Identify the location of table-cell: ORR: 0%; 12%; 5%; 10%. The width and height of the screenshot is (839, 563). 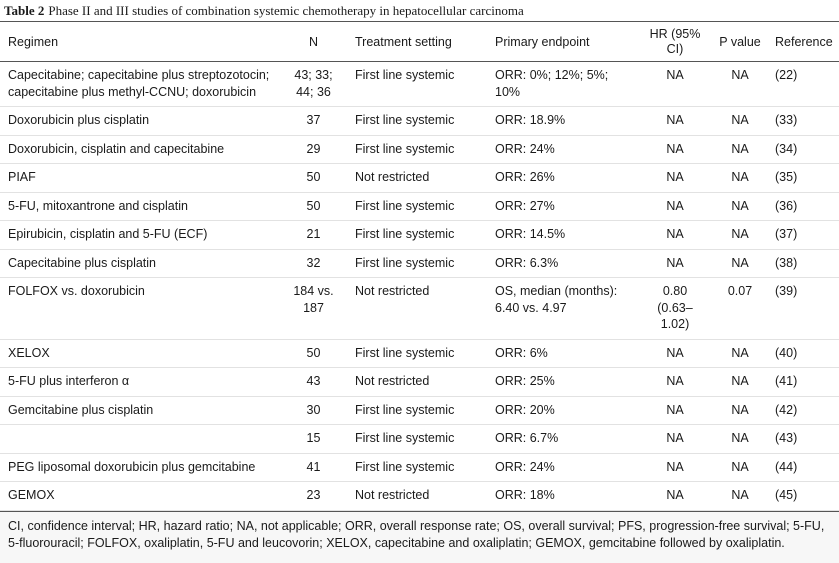
(562, 84).